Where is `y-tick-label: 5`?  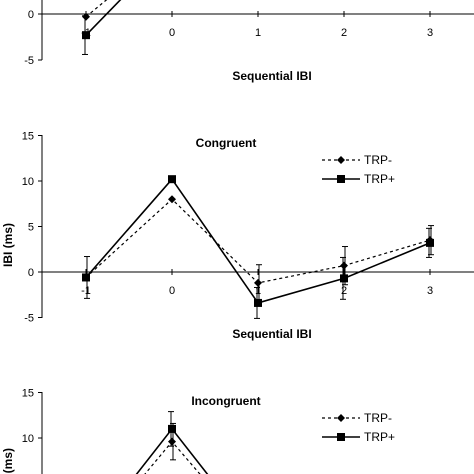 y-tick-label: 5 is located at coordinates (31, 228).